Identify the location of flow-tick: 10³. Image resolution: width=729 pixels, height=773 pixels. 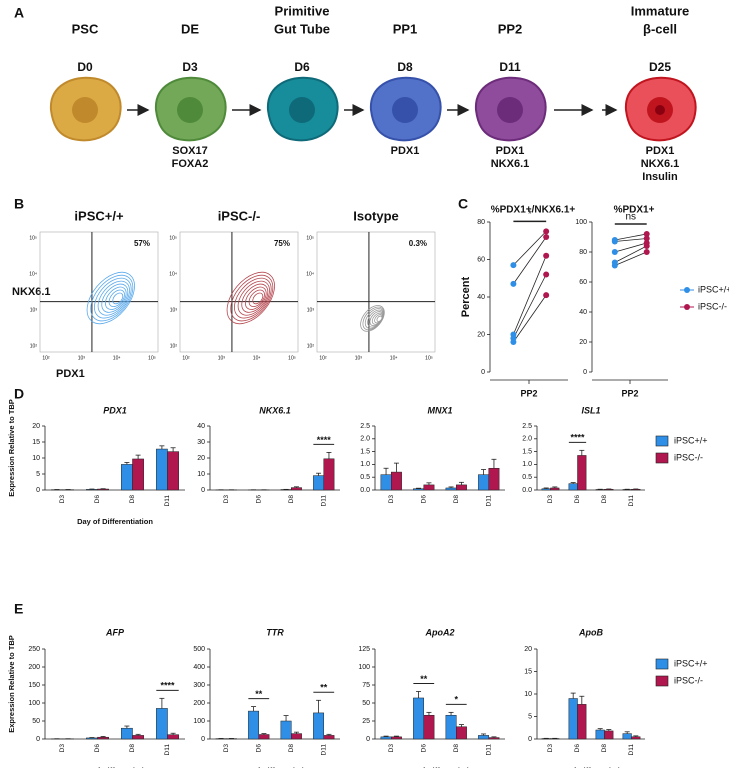
(359, 358).